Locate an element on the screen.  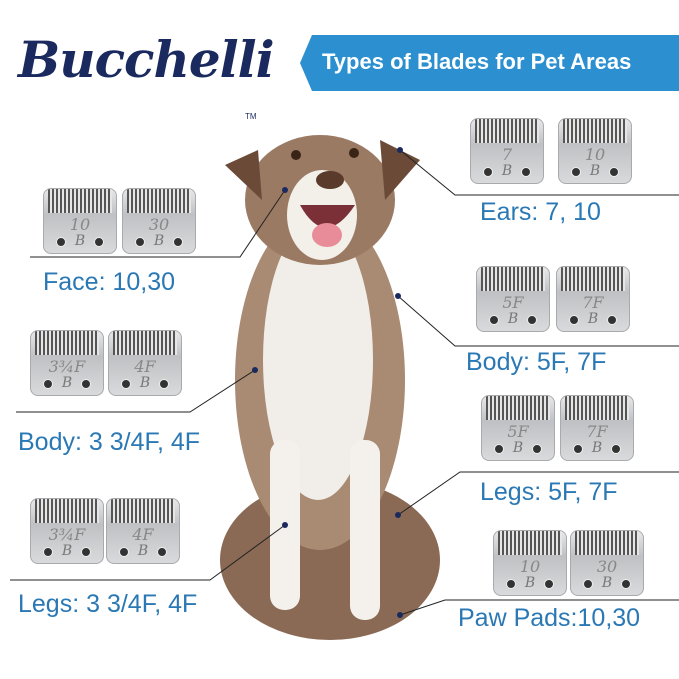
pointer-legs-left is located at coordinates (148, 552).